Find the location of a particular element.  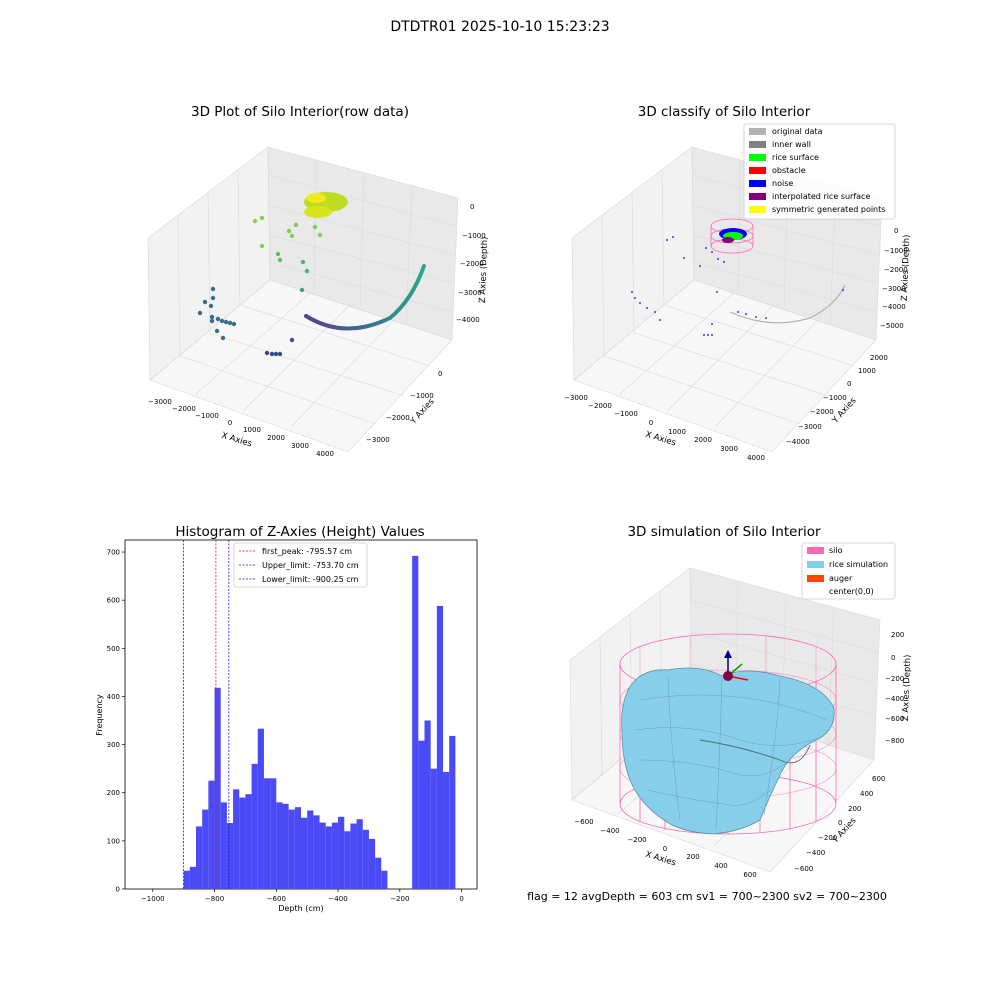

panel2-ztick: −4000 is located at coordinates (894, 307).